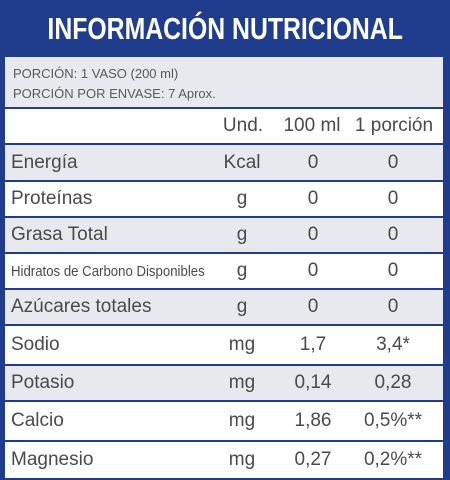 This screenshot has width=450, height=480. I want to click on row-value-100ml: 1,7, so click(313, 344).